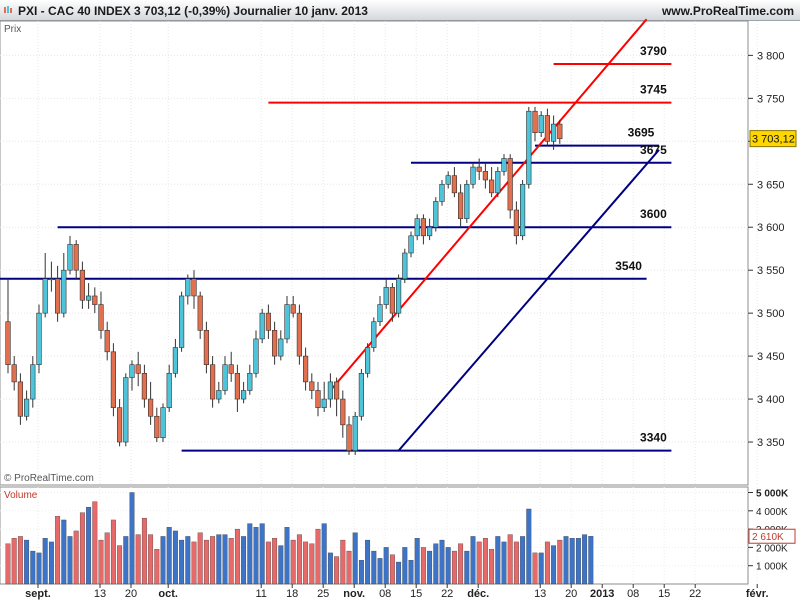 The image size is (800, 600). I want to click on chart-type-icon, so click(8, 10).